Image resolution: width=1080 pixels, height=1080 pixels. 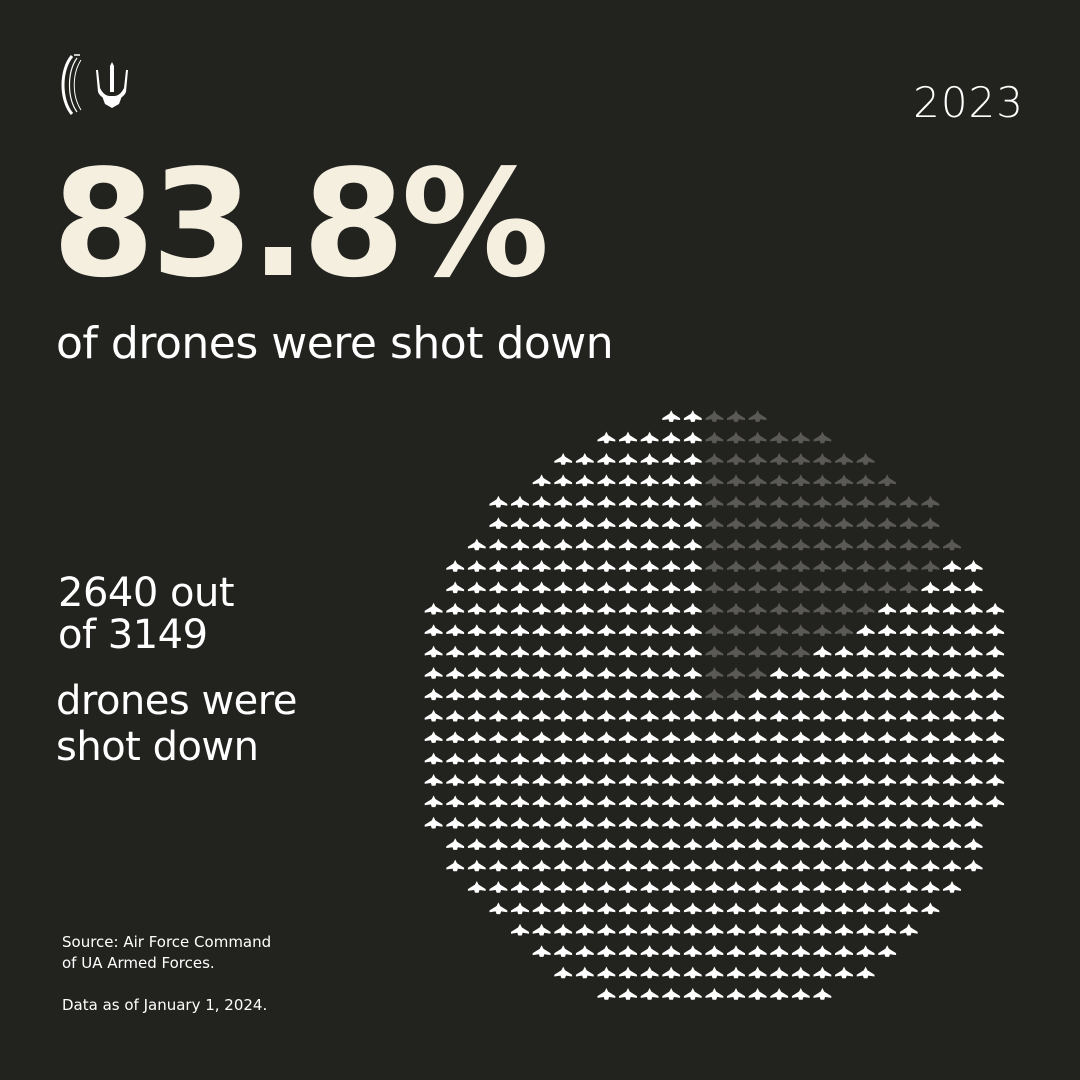 What do you see at coordinates (157, 747) in the screenshot?
I see `drones-caption-line-2: shot down` at bounding box center [157, 747].